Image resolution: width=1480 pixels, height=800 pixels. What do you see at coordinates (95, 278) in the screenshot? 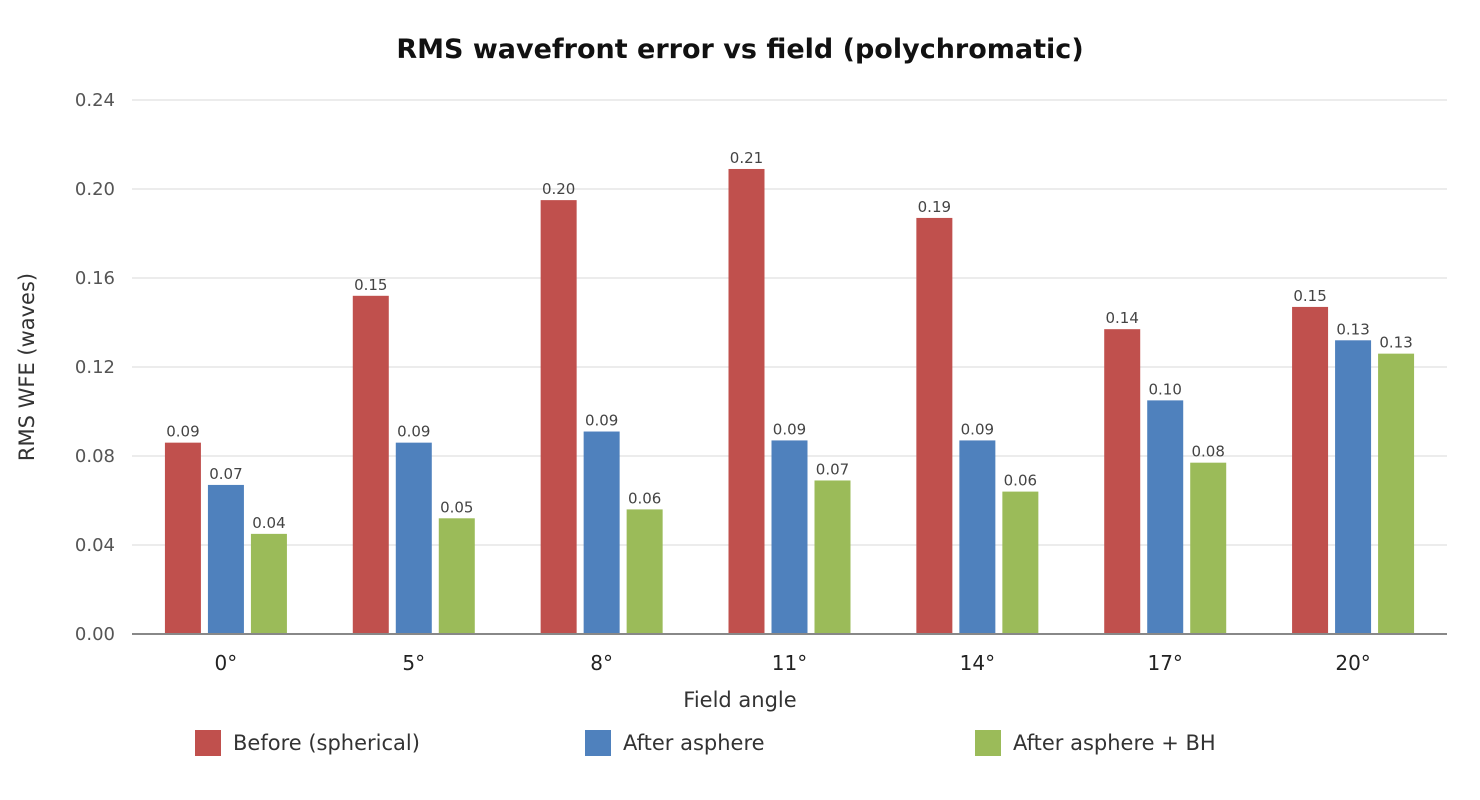
I see `y-tick-label: 0.16` at bounding box center [95, 278].